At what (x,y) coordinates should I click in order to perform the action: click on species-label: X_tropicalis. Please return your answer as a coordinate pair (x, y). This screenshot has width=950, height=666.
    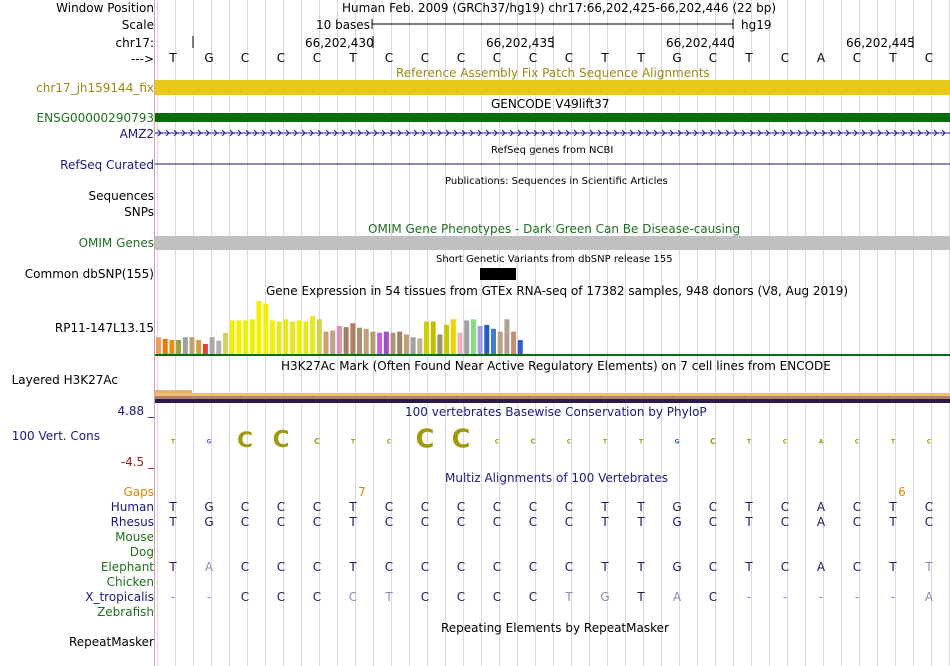
    Looking at the image, I should click on (119, 597).